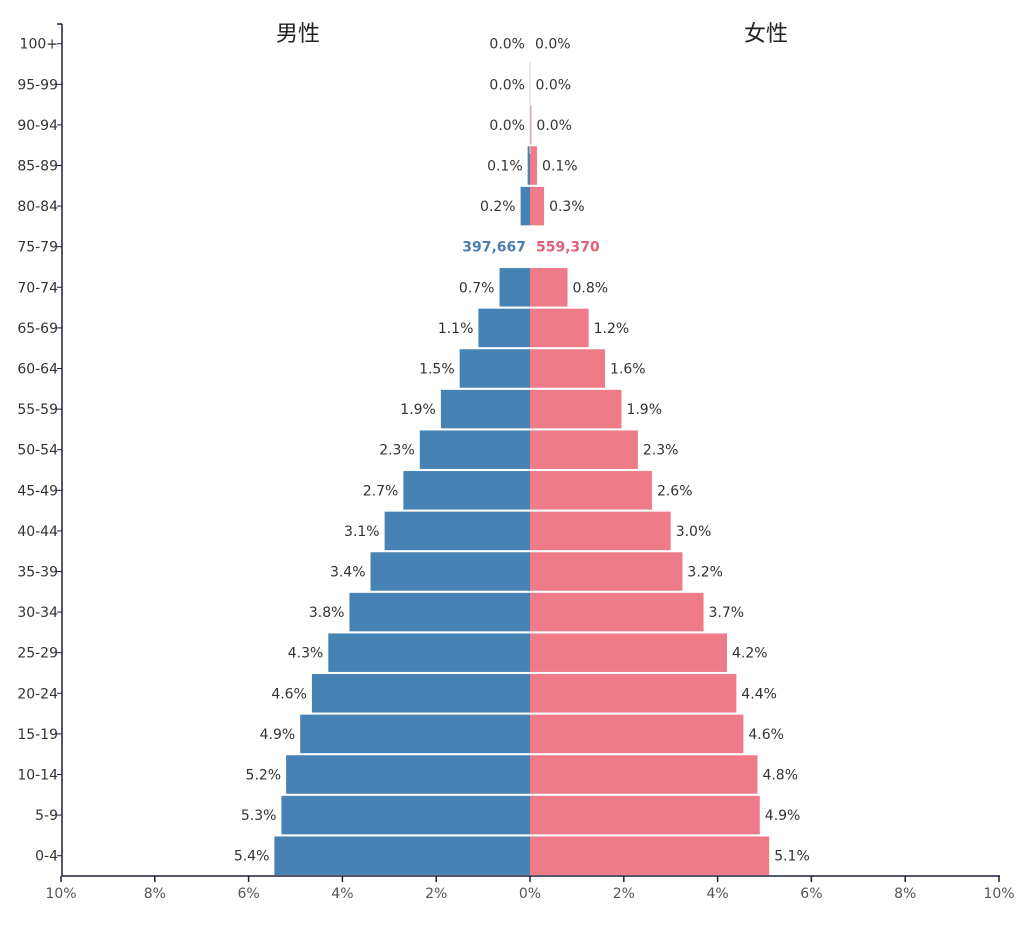 This screenshot has height=935, width=1024. What do you see at coordinates (37, 126) in the screenshot?
I see `category-label: 90-94` at bounding box center [37, 126].